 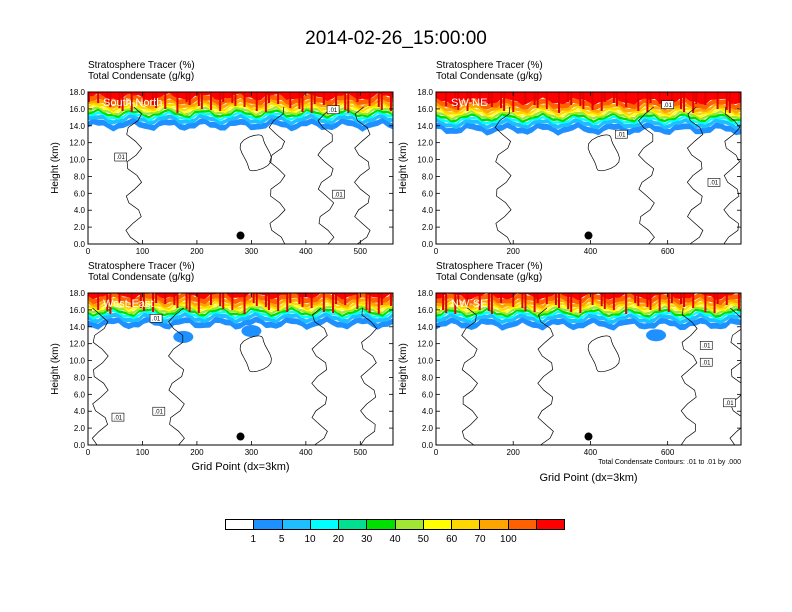 I want to click on condensate-contours, so click(x=248, y=175).